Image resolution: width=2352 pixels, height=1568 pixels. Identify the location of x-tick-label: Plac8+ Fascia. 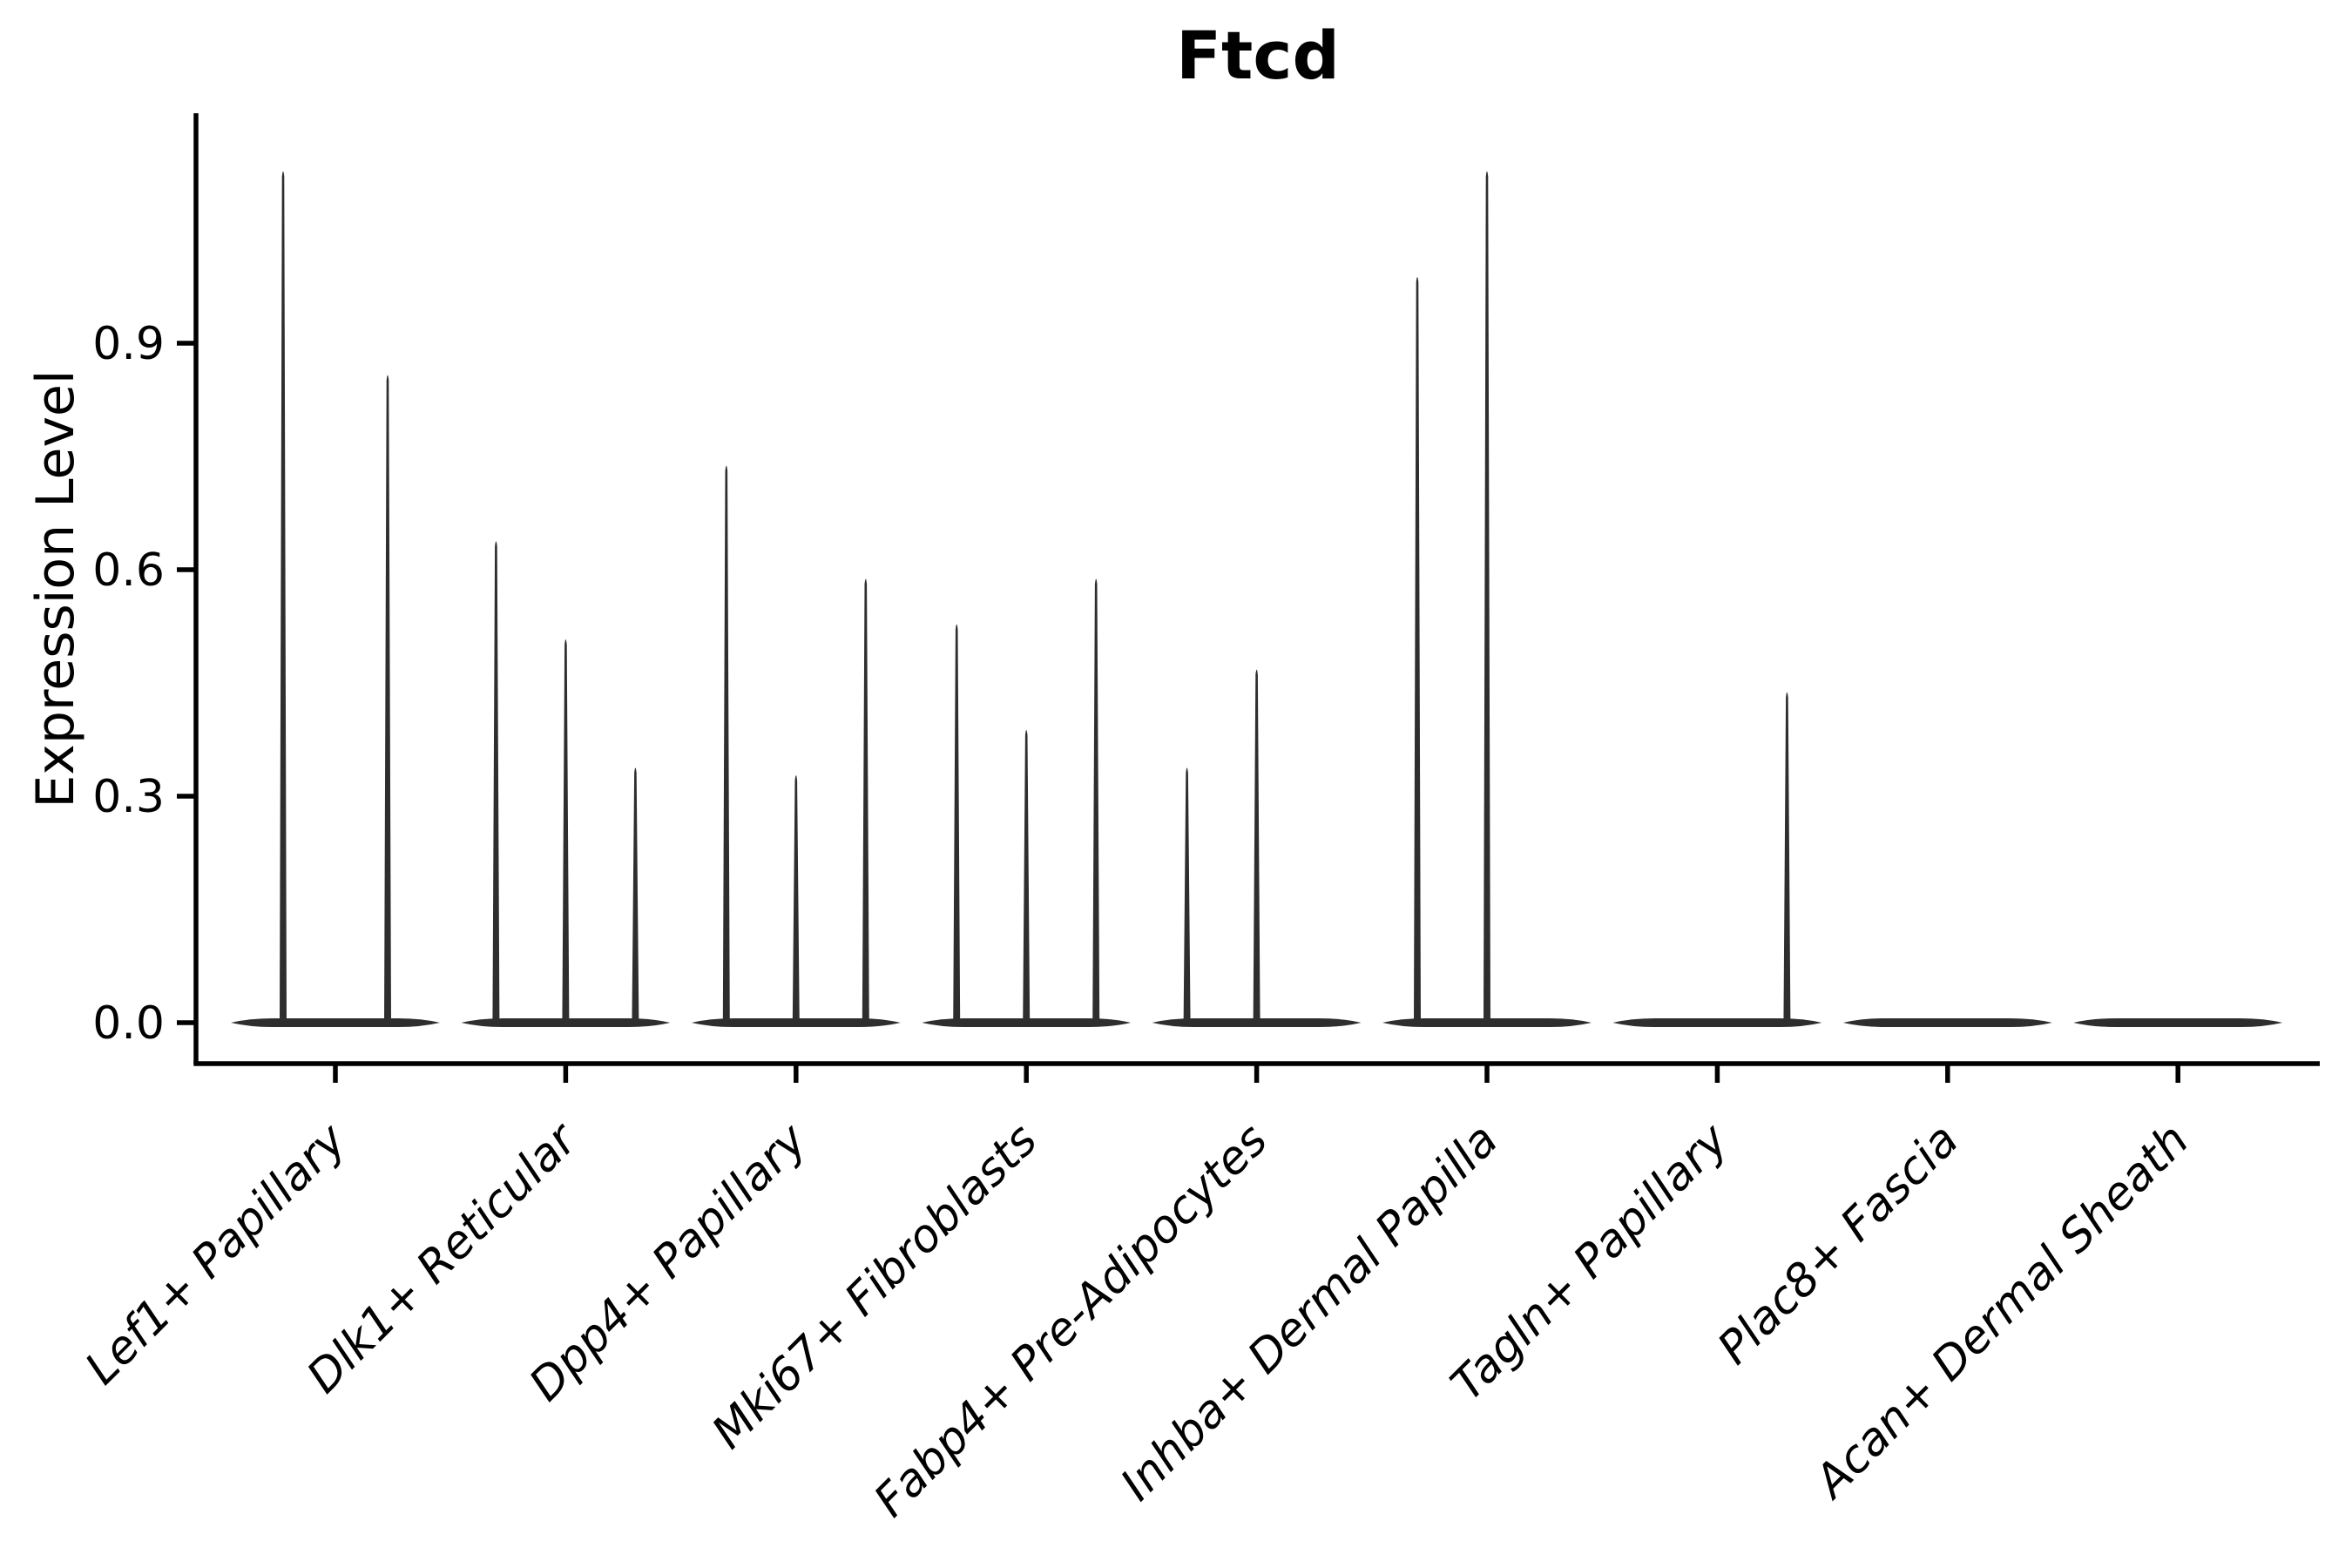
(1838, 1244).